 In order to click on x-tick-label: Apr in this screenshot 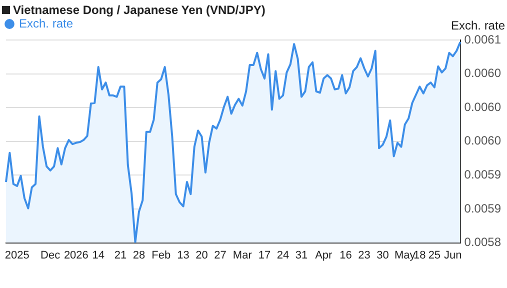, I will do `click(324, 255)`.